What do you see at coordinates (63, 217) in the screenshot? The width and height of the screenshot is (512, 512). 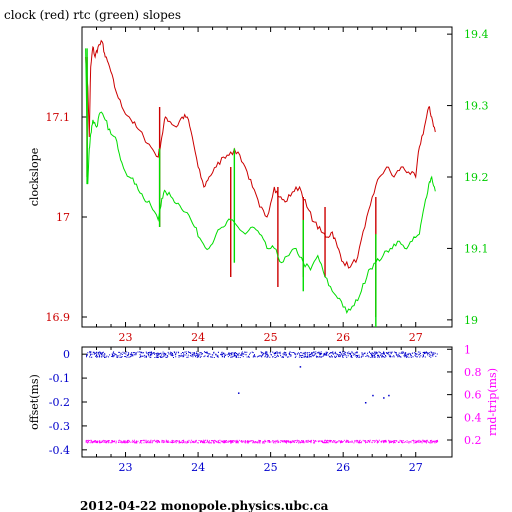 I see `y-tick-label: 17` at bounding box center [63, 217].